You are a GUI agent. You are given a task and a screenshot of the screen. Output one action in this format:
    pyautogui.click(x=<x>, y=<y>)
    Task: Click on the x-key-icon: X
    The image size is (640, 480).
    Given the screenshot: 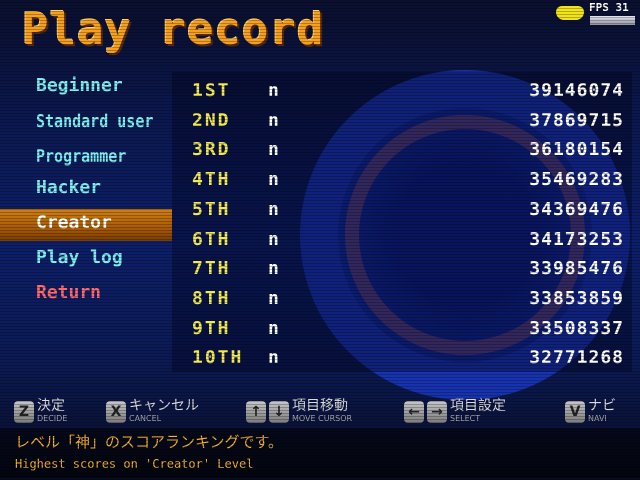 What is the action you would take?
    pyautogui.click(x=116, y=412)
    